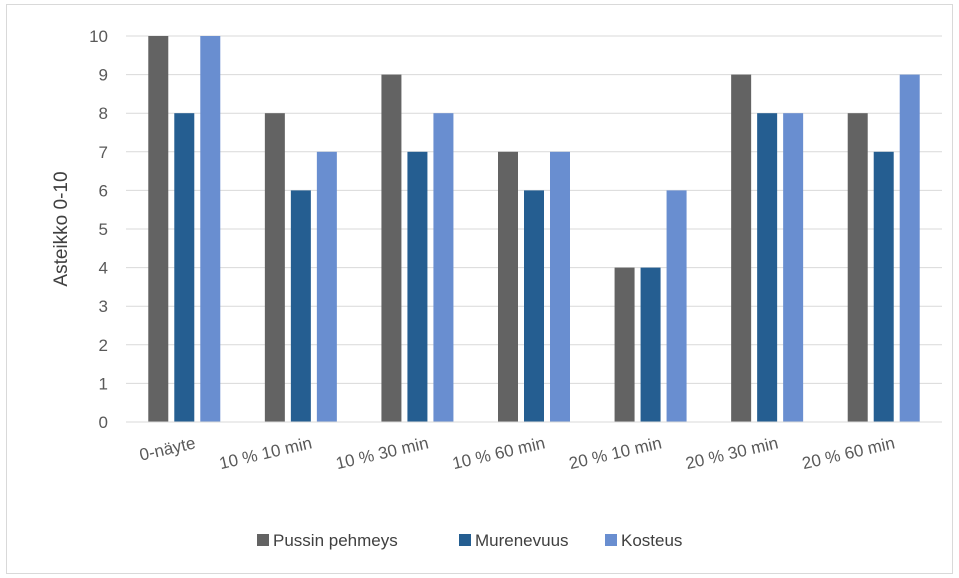 The image size is (959, 578). Describe the element at coordinates (615, 453) in the screenshot. I see `x-tick-label: 20 % 10 min` at that location.